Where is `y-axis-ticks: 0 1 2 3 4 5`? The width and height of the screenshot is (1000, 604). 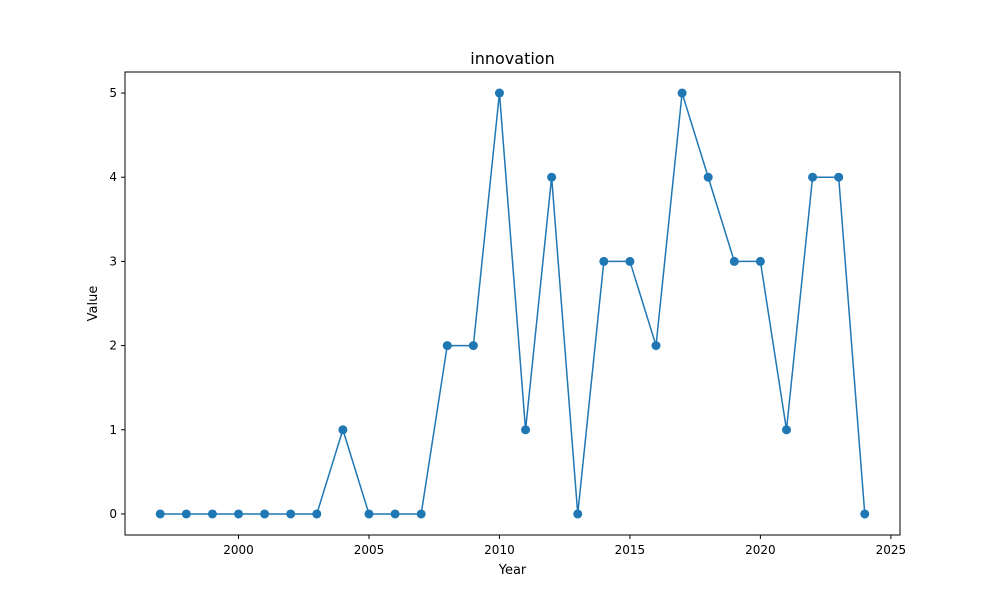
y-axis-ticks: 0 1 2 3 4 5 is located at coordinates (117, 303).